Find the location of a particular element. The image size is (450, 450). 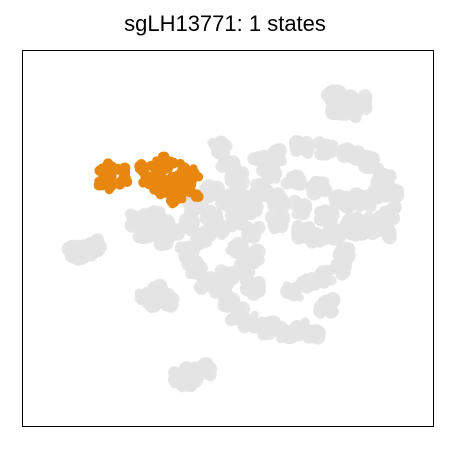

highlighted-state-layer is located at coordinates (148, 180).